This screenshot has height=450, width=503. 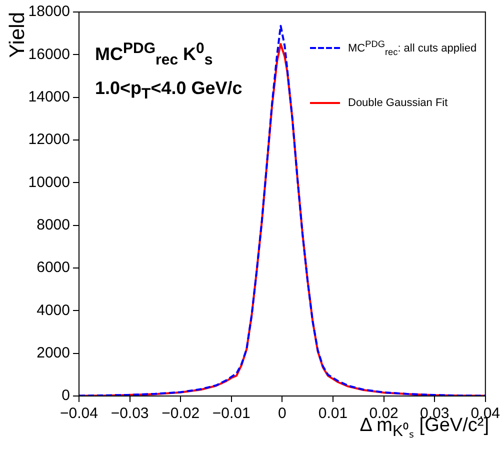 What do you see at coordinates (49, 11) in the screenshot?
I see `y-tick-label: 18000` at bounding box center [49, 11].